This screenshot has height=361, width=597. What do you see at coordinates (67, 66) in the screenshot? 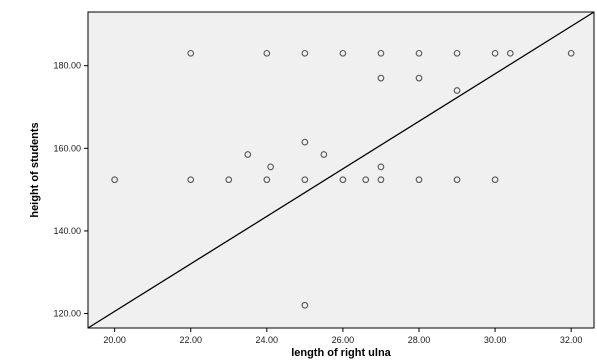
I see `y-tick-label: 180.00` at bounding box center [67, 66].